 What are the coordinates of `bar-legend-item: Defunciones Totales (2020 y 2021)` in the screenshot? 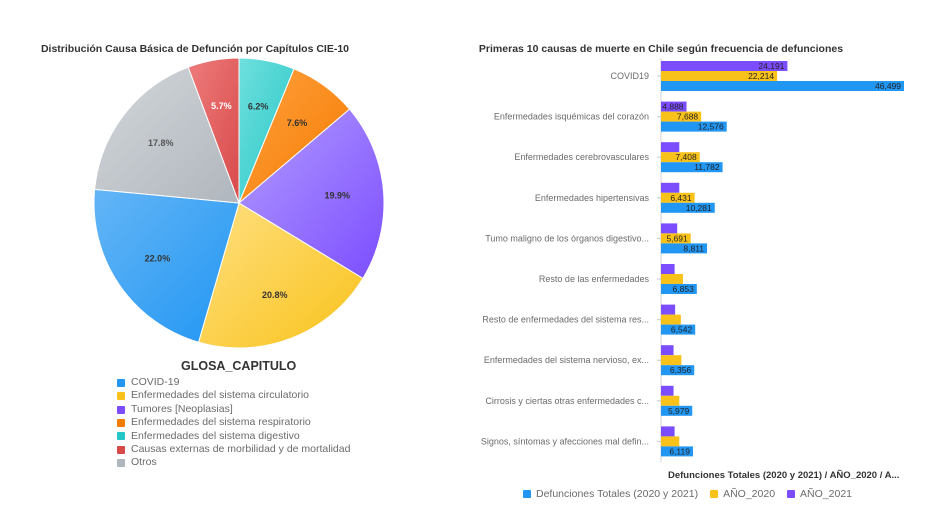 It's located at (610, 494).